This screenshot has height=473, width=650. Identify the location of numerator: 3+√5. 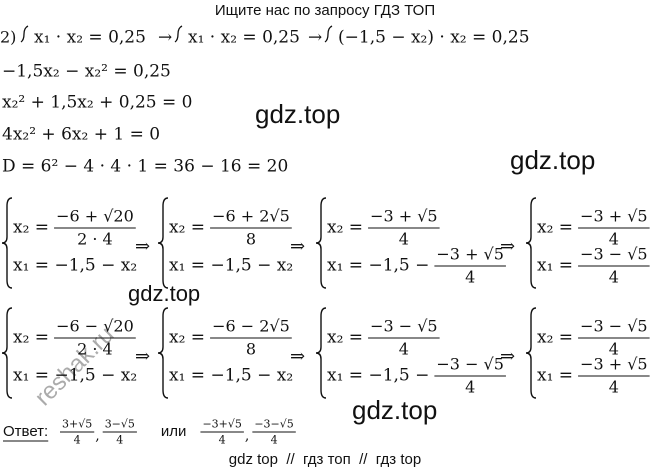
(77, 423).